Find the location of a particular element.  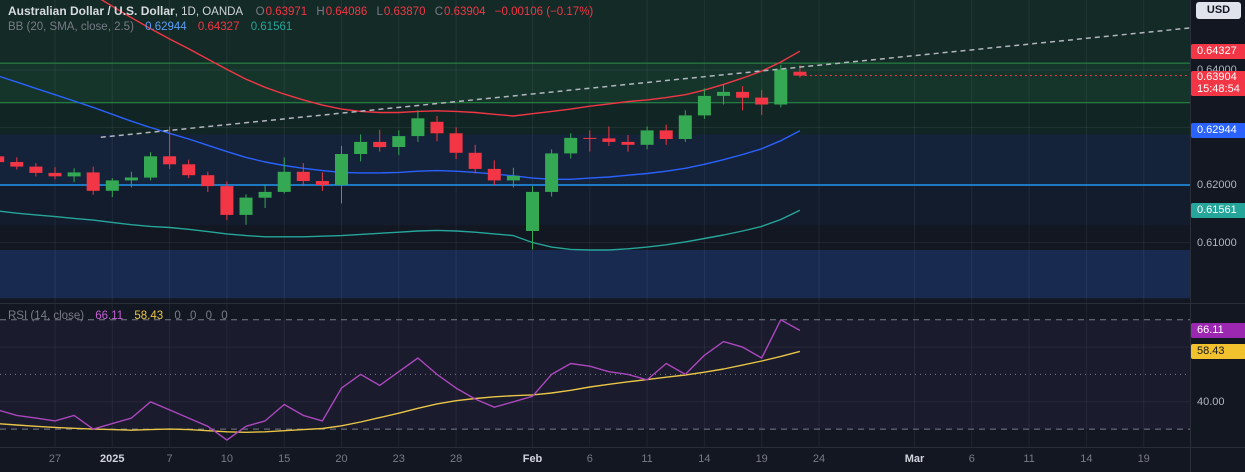

bb-upper-value: 0.64327 is located at coordinates (218, 27).